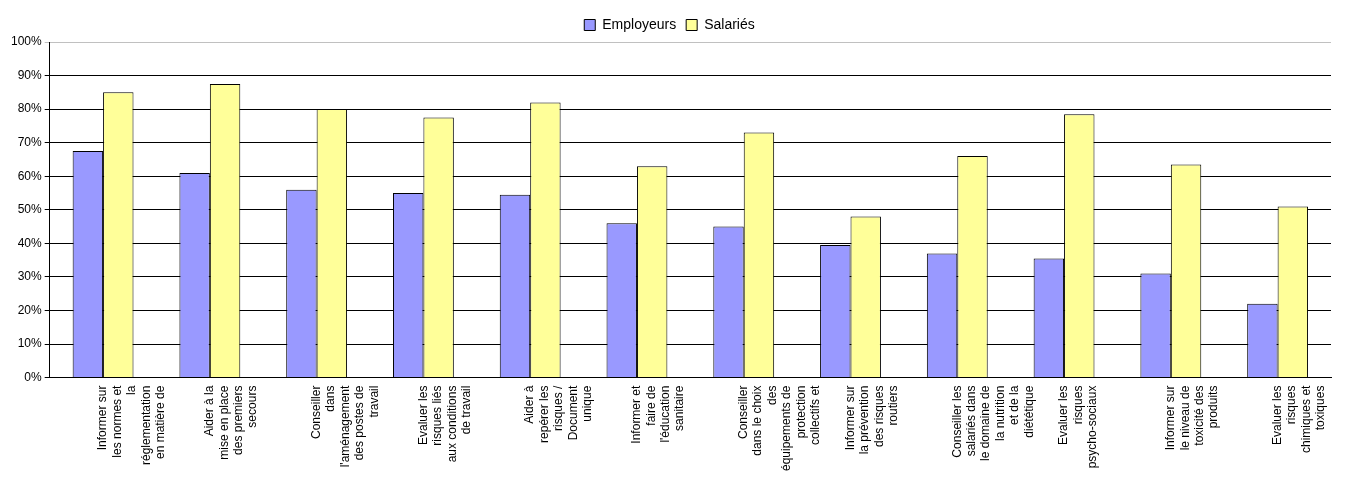 This screenshot has width=1349, height=482. I want to click on y-tick-label: 40%, so click(30, 242).